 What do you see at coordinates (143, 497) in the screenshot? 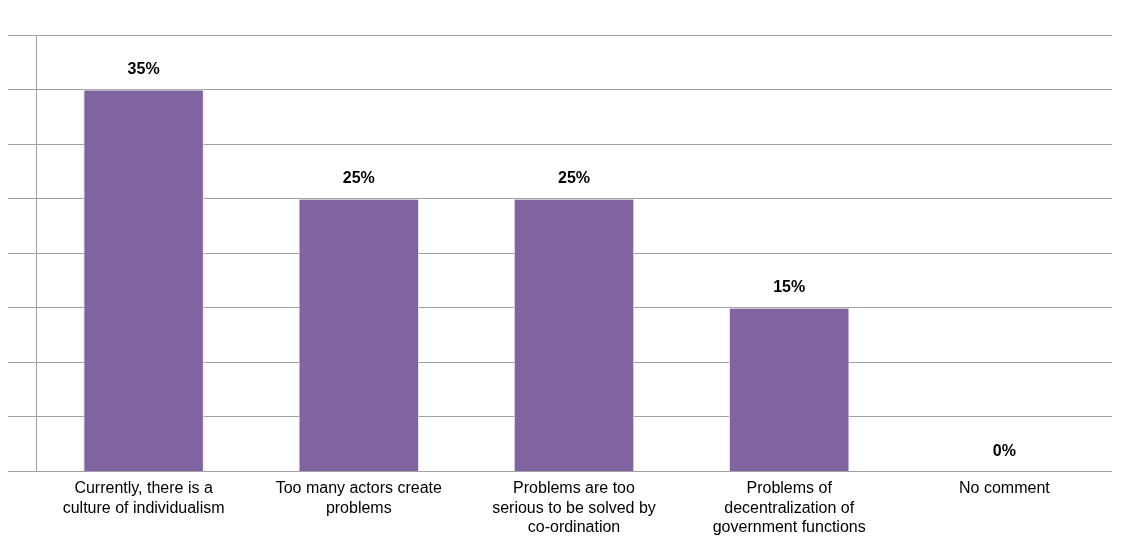
I see `x-tick-label: Currently, there is a culture of individualism` at bounding box center [143, 497].